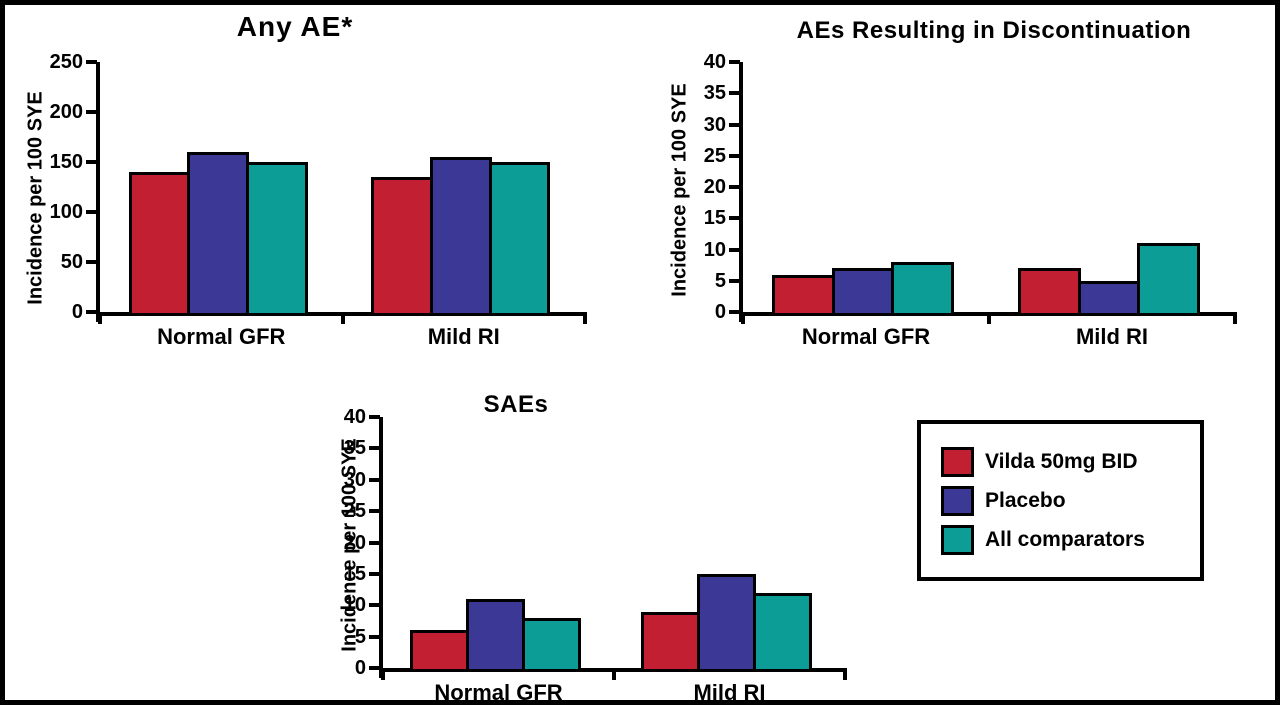 The width and height of the screenshot is (1280, 705). Describe the element at coordinates (957, 539) in the screenshot. I see `legend-swatch-comparators-icon` at that location.